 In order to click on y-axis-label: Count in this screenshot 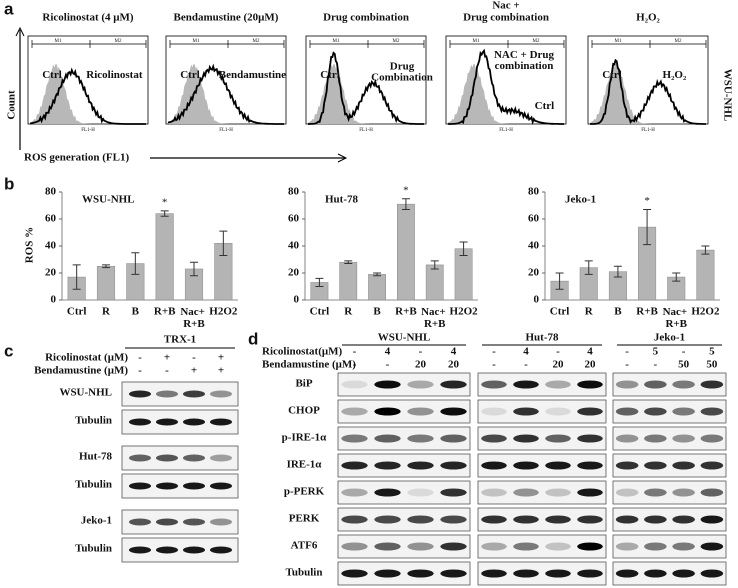, I will do `click(12, 105)`.